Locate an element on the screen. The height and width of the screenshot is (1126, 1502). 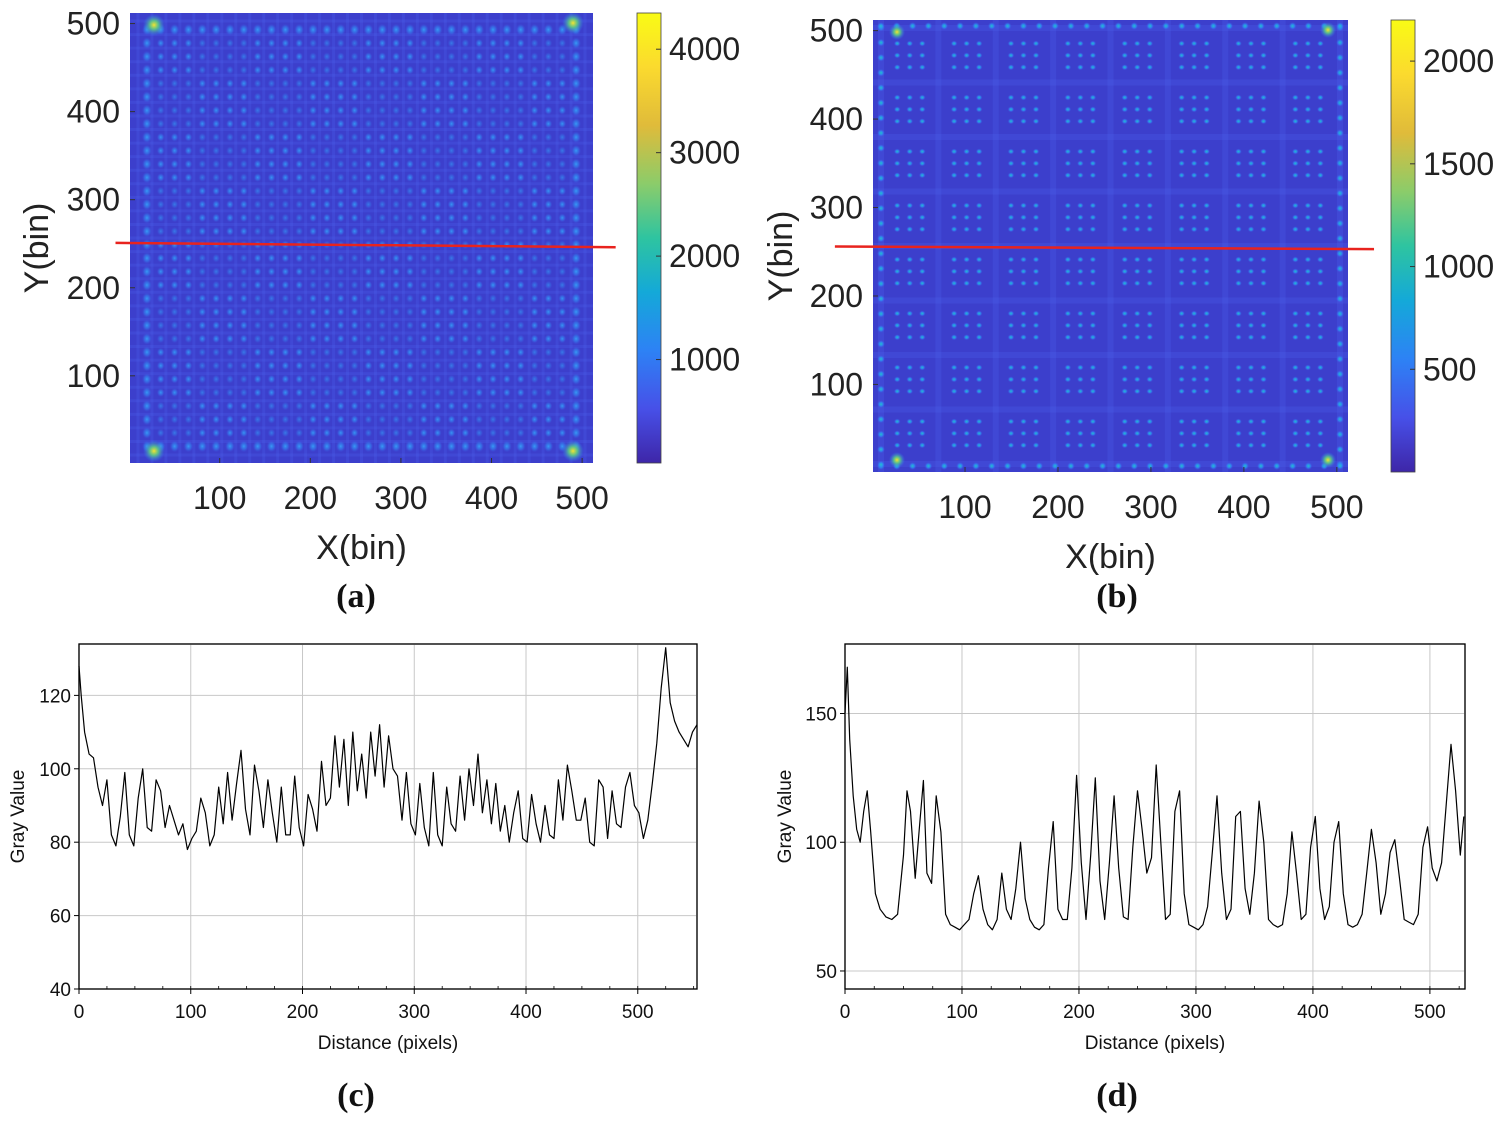
x-axis-label: Distance (pixels) is located at coordinates (1155, 1043).